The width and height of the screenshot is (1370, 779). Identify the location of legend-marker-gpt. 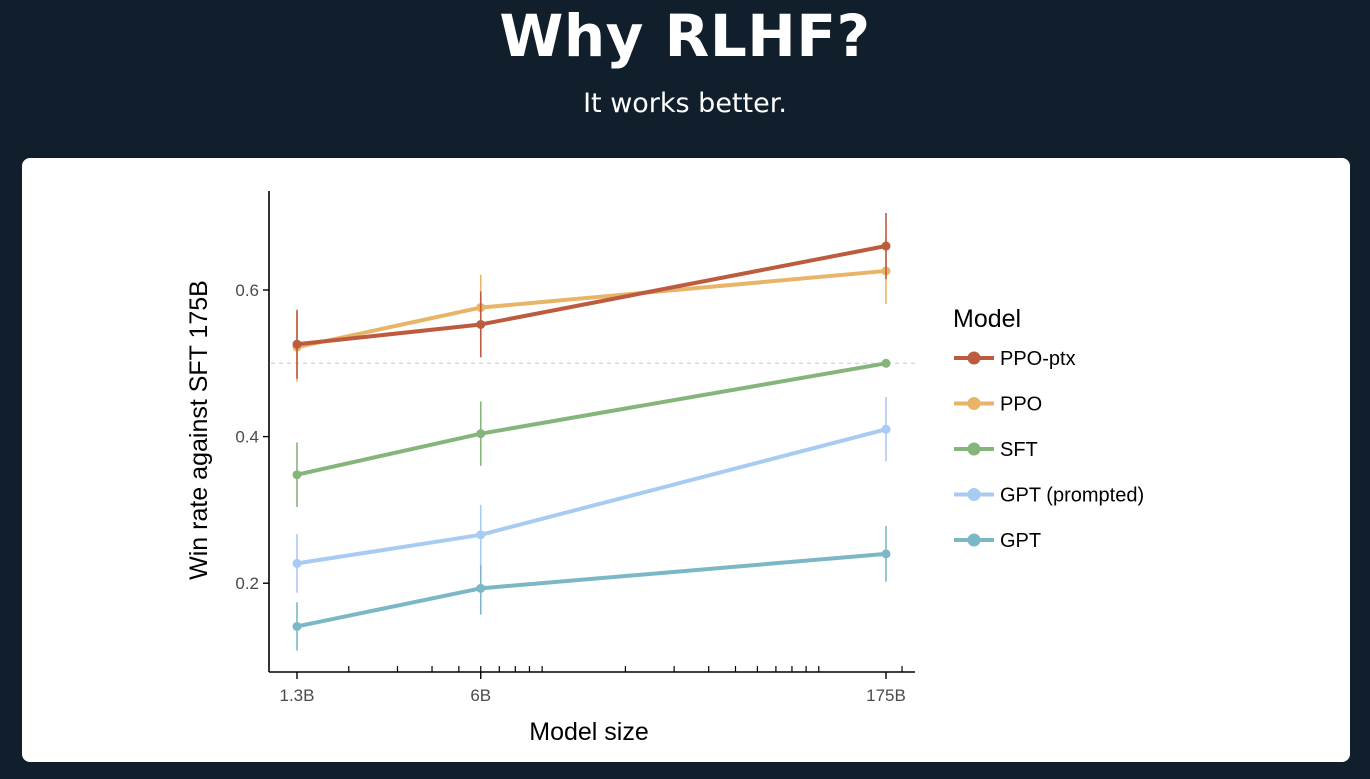
(974, 540).